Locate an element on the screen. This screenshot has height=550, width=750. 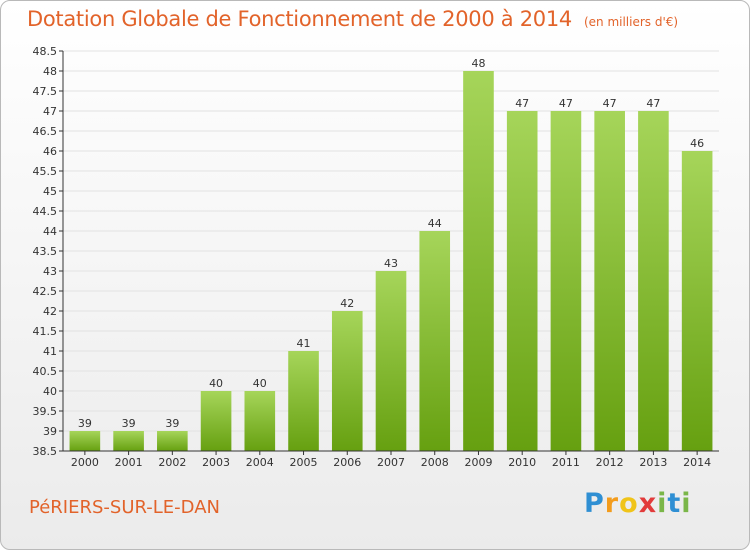
y-tick-label: 40 is located at coordinates (50, 391).